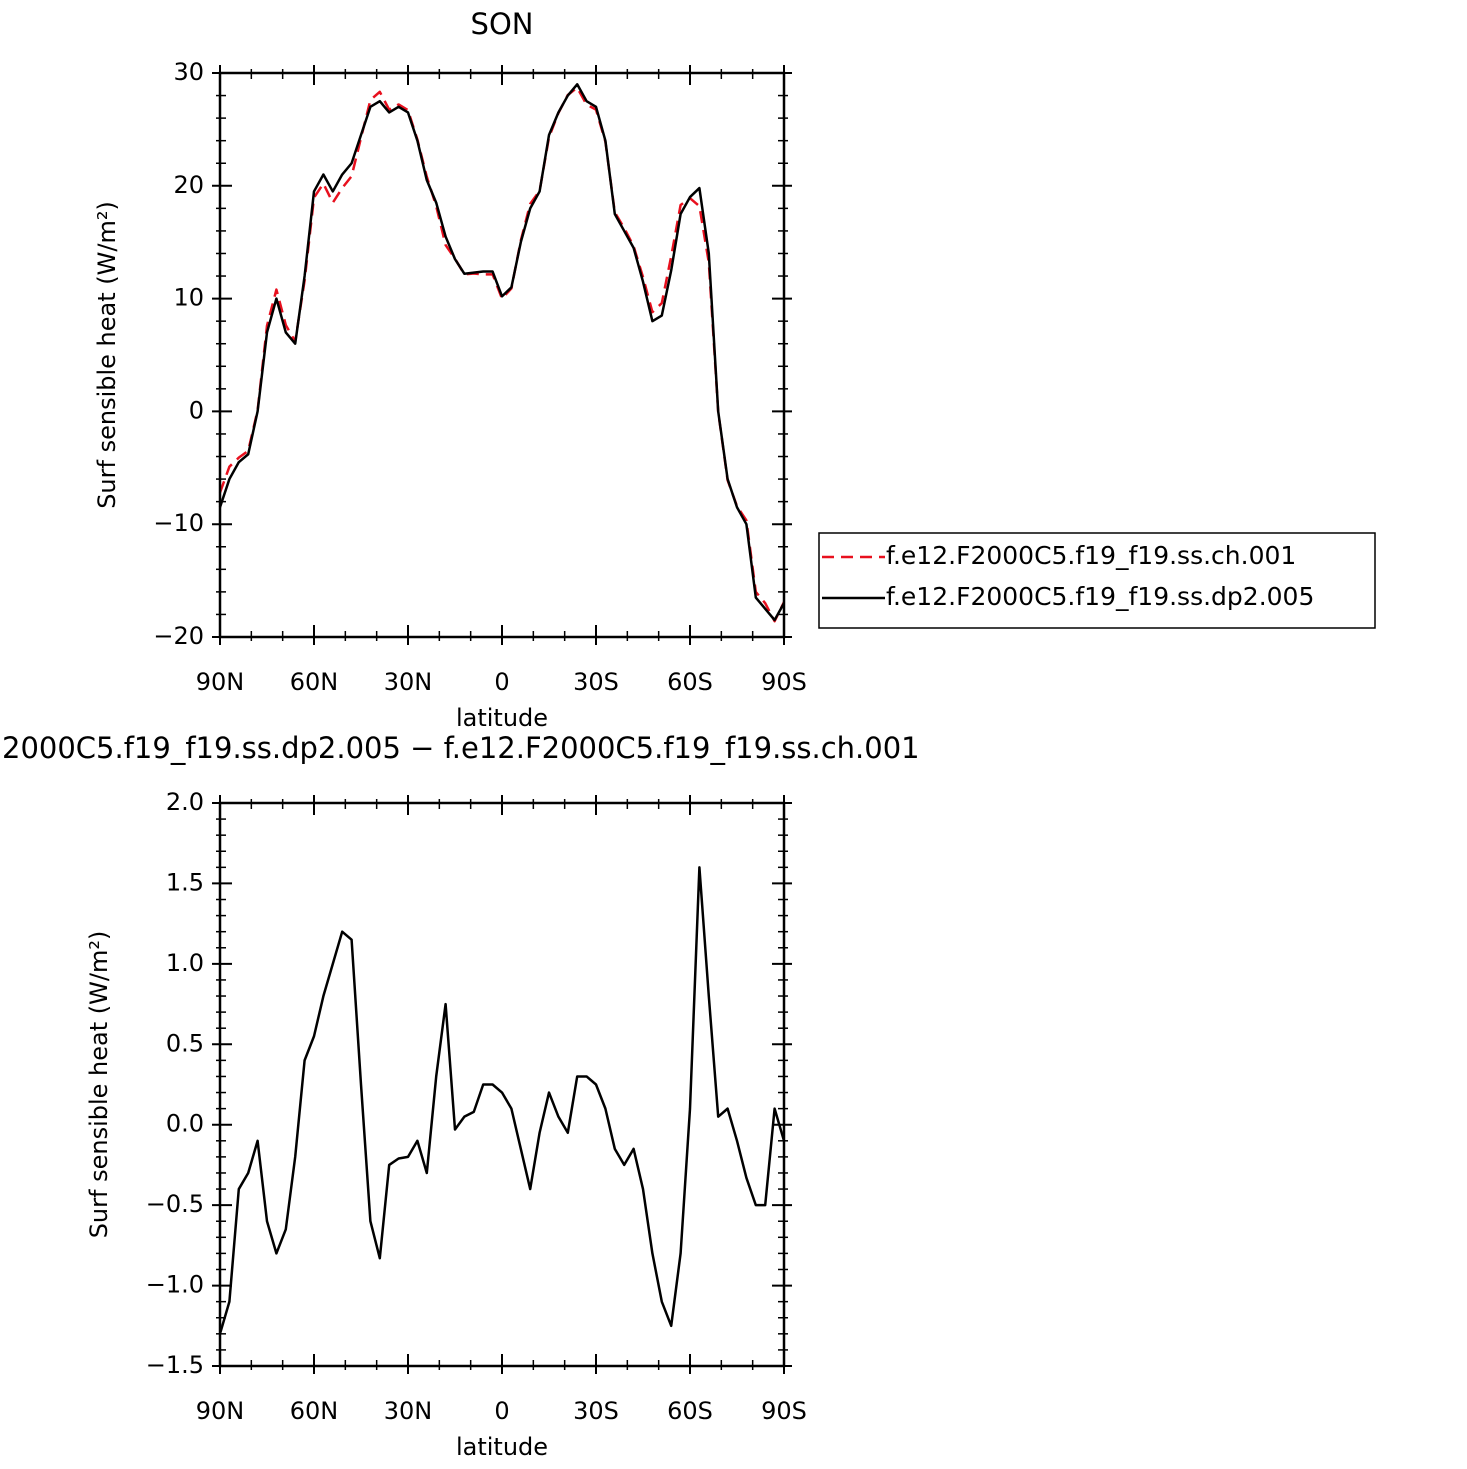 The width and height of the screenshot is (1467, 1469). What do you see at coordinates (502, 24) in the screenshot?
I see `chart-title: SON` at bounding box center [502, 24].